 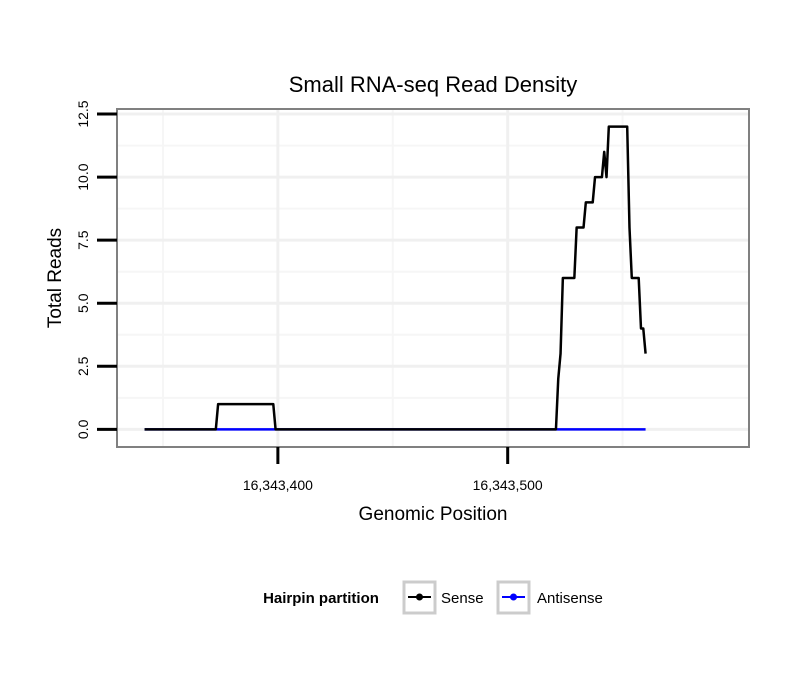 I want to click on legend-title: Hairpin partition, so click(x=321, y=598).